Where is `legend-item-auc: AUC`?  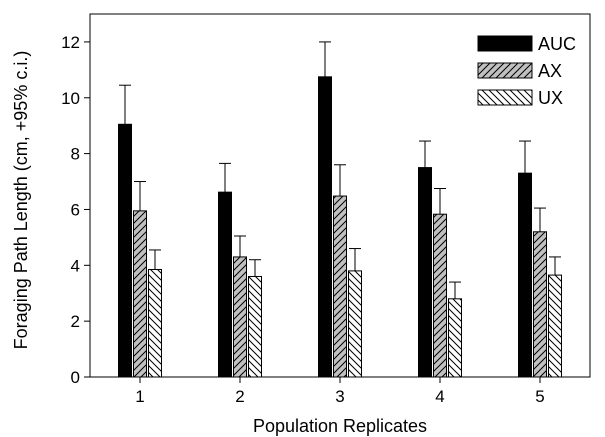 legend-item-auc: AUC is located at coordinates (526, 44).